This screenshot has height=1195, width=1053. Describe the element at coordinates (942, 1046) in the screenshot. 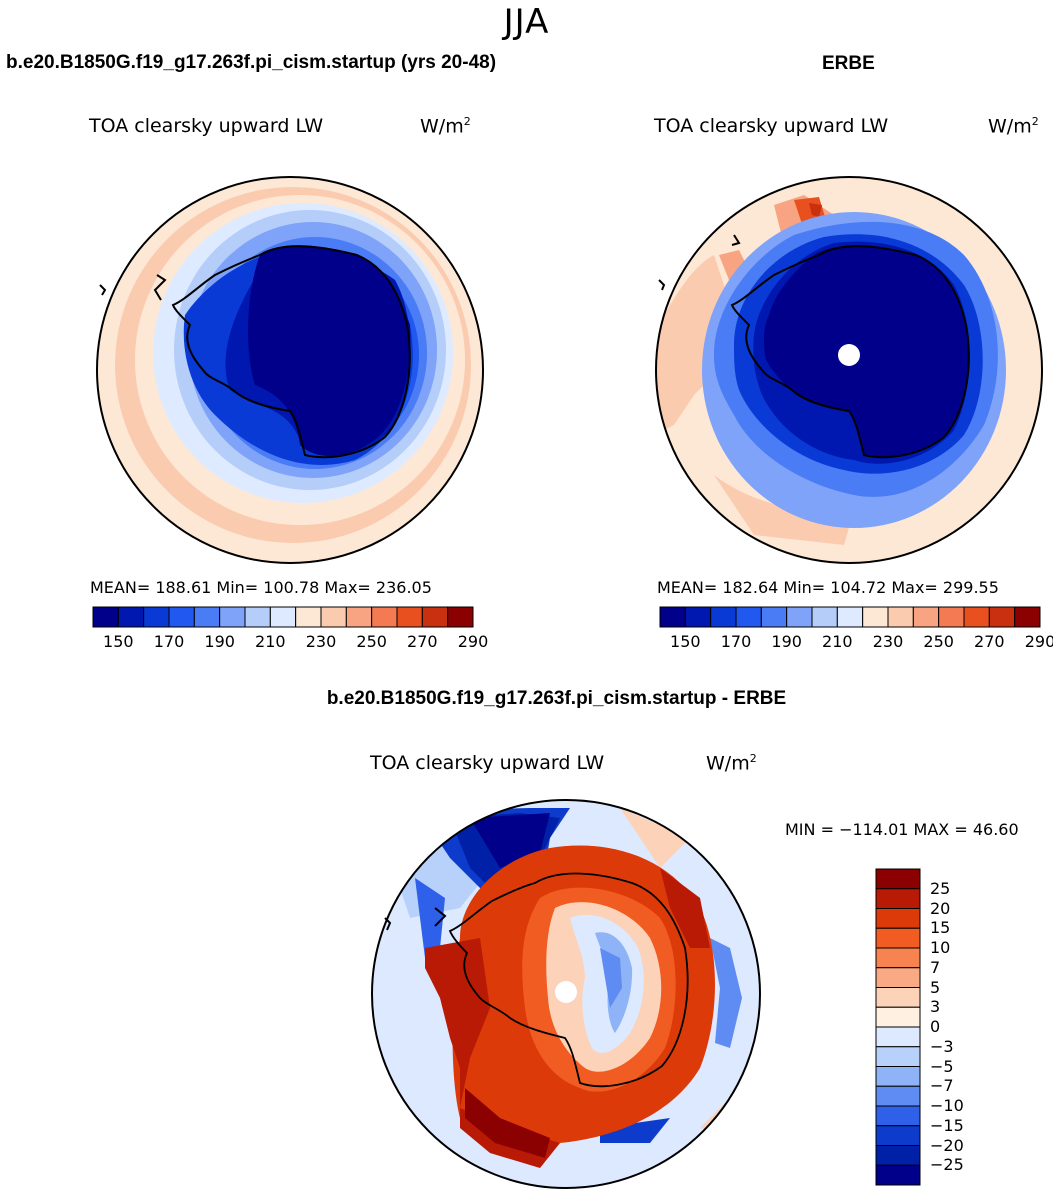

I see `colorbar-tick-label: −3` at that location.